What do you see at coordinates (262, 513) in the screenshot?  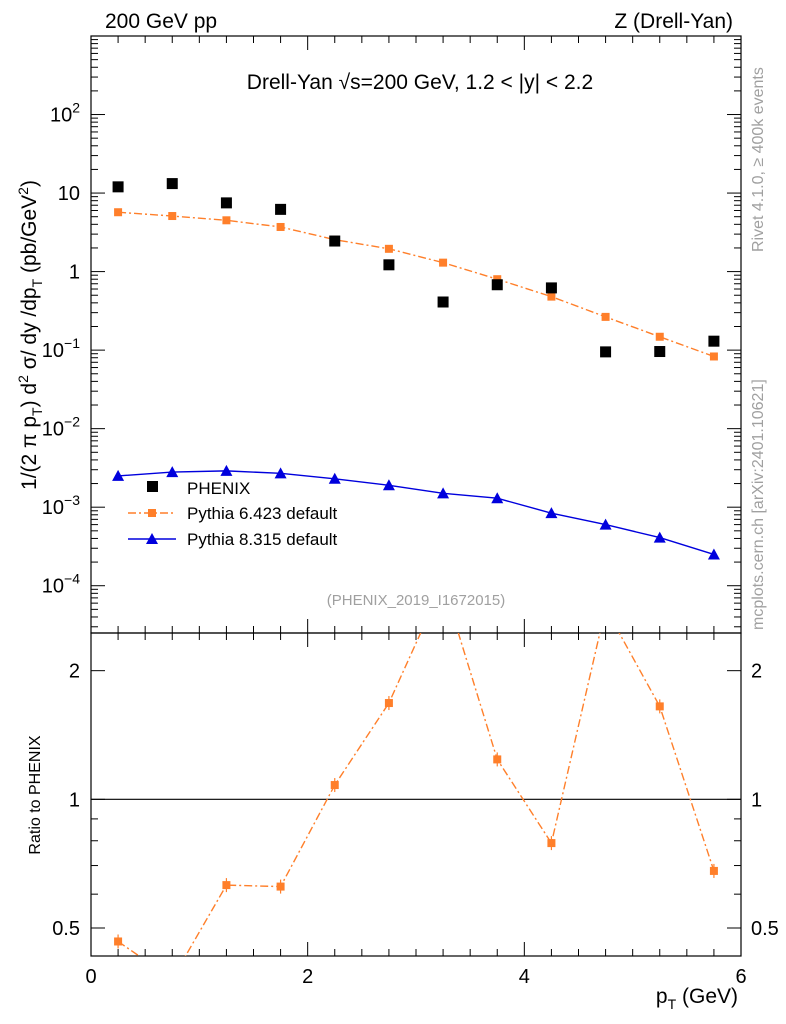 I see `legend-label-pythia6: Pythia 6.423 default` at bounding box center [262, 513].